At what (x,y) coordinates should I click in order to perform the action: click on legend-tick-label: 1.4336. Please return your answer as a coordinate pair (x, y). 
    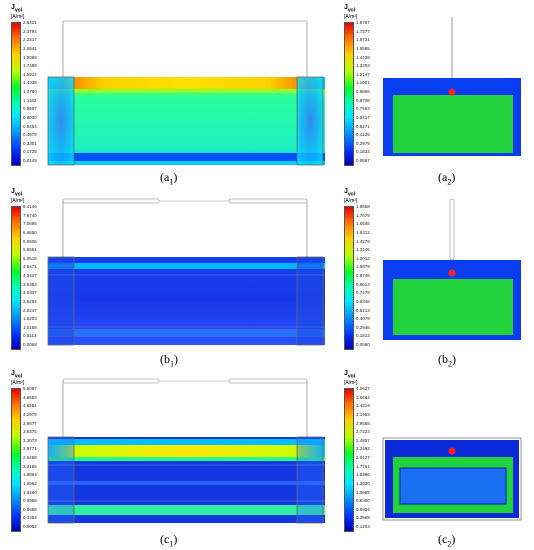
    Looking at the image, I should click on (30, 83).